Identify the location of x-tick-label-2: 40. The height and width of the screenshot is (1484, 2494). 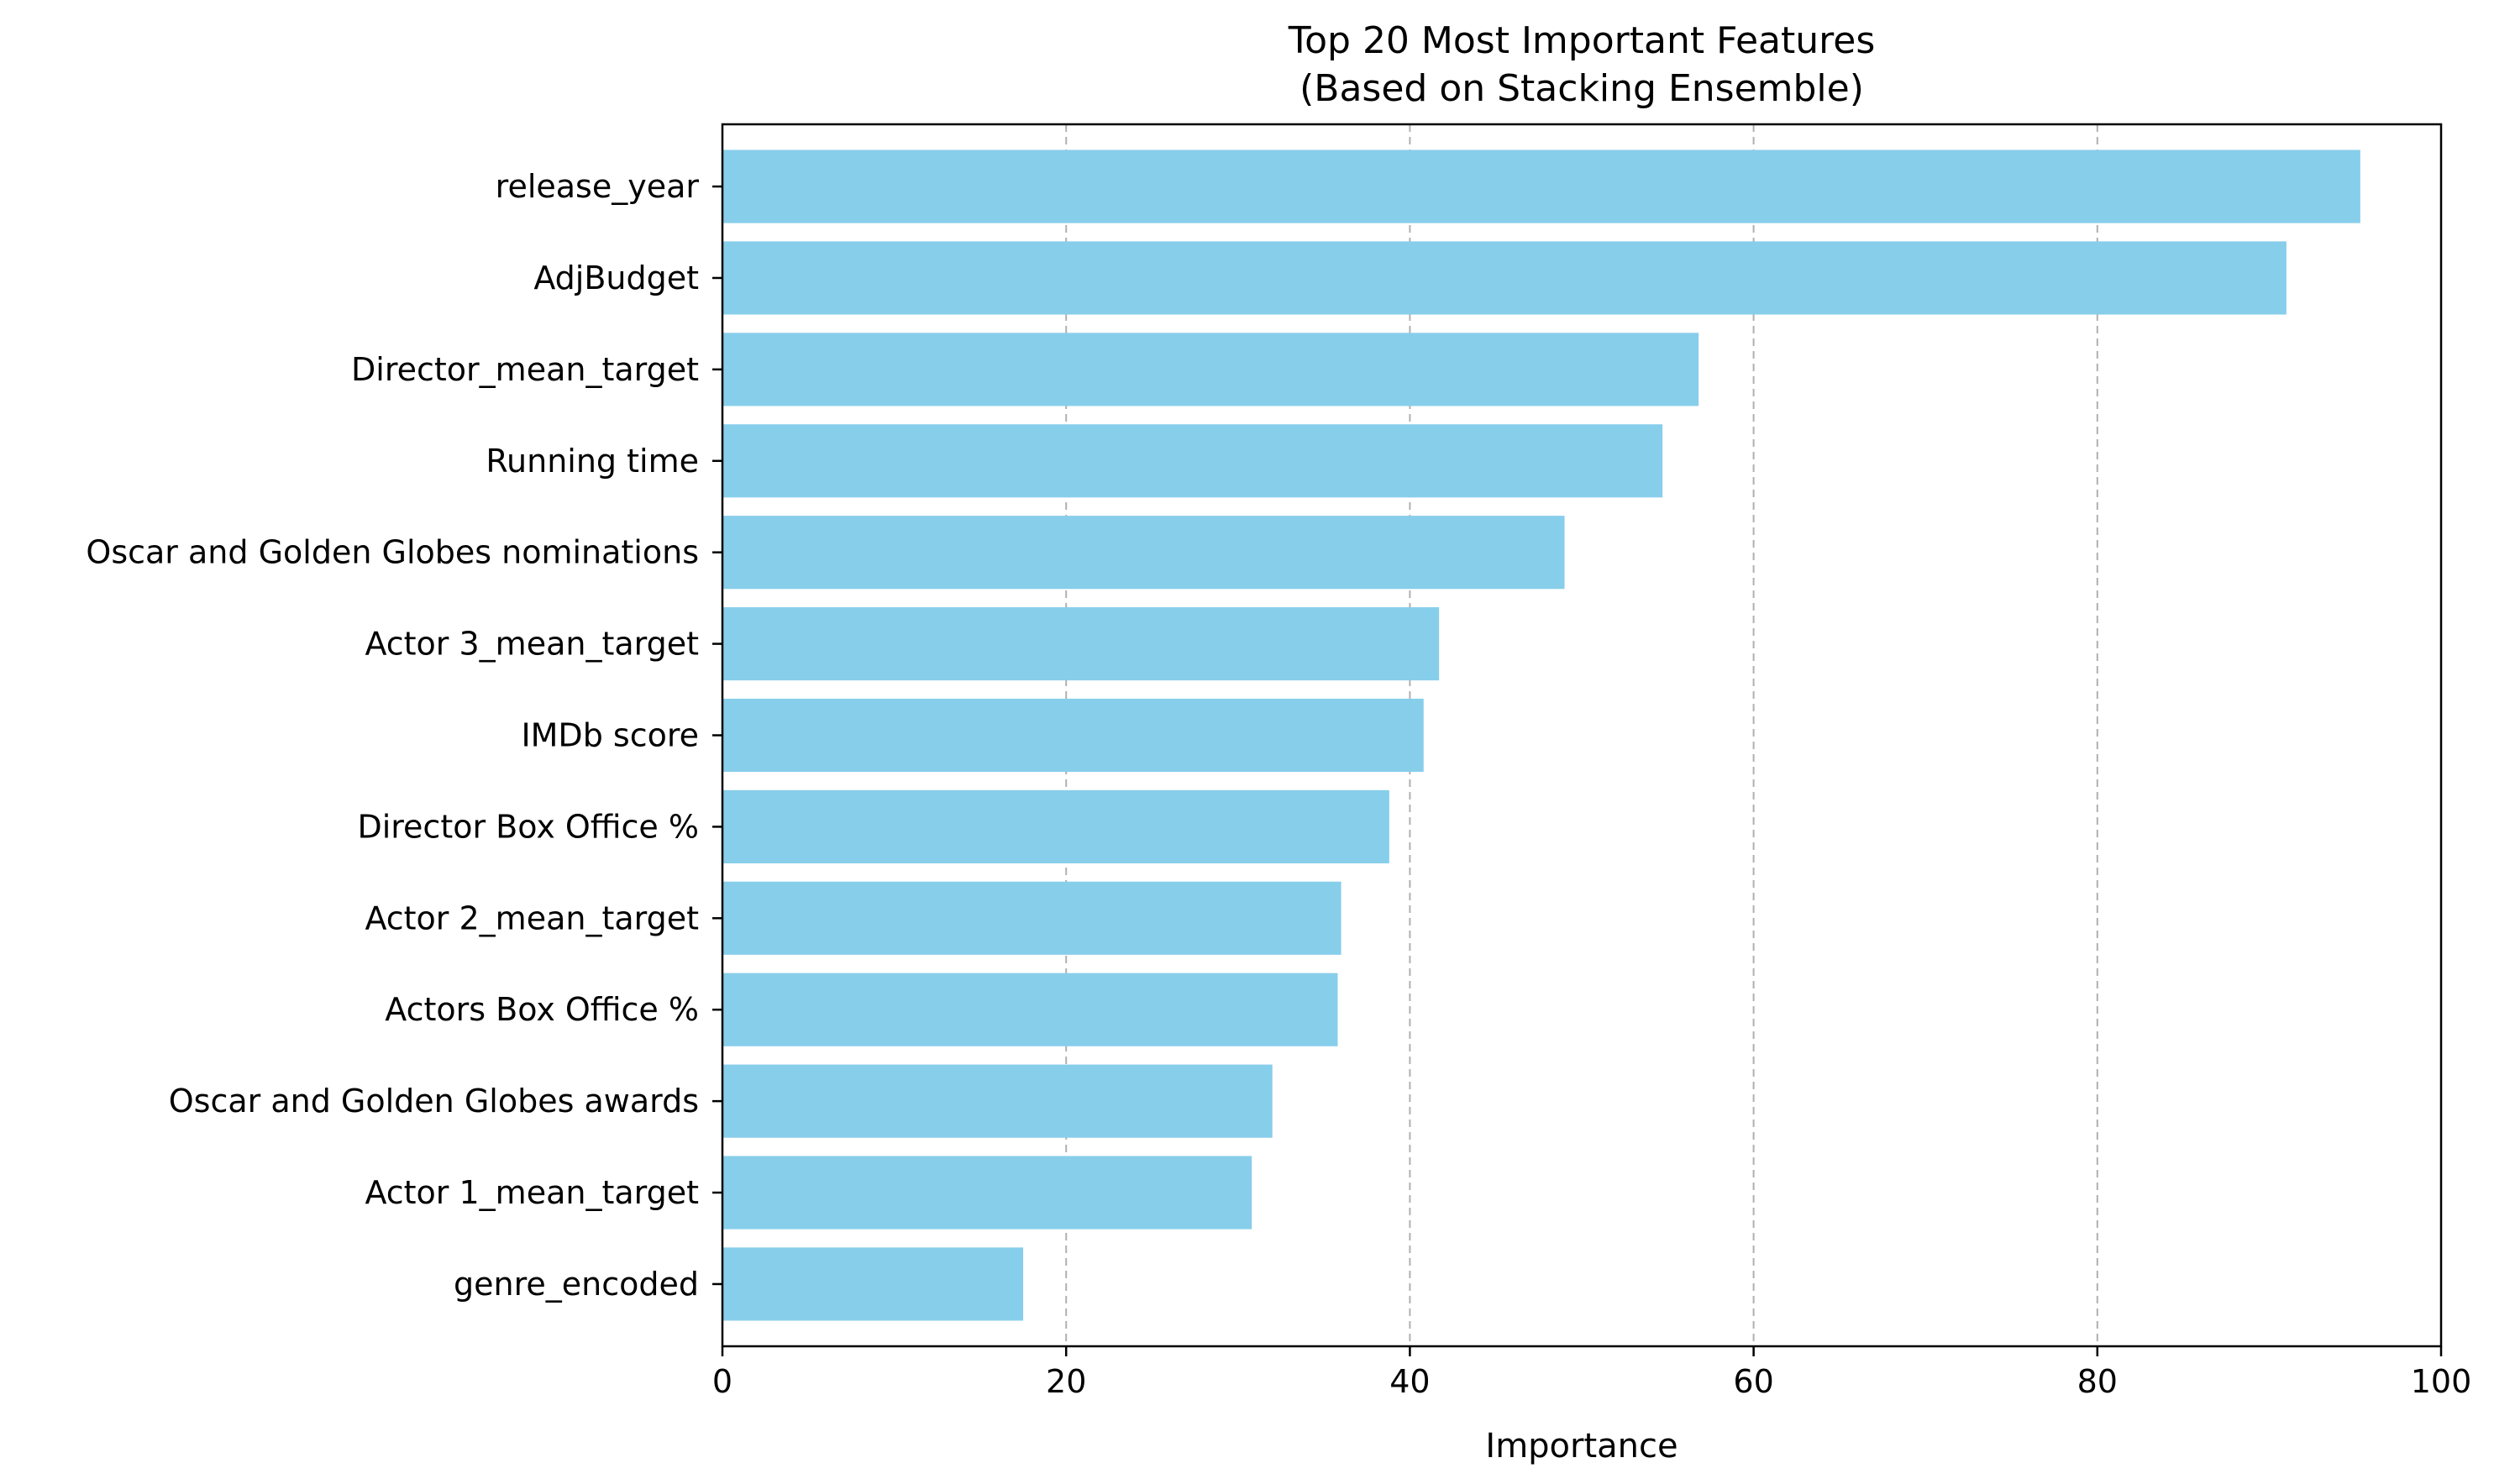
(1409, 1382).